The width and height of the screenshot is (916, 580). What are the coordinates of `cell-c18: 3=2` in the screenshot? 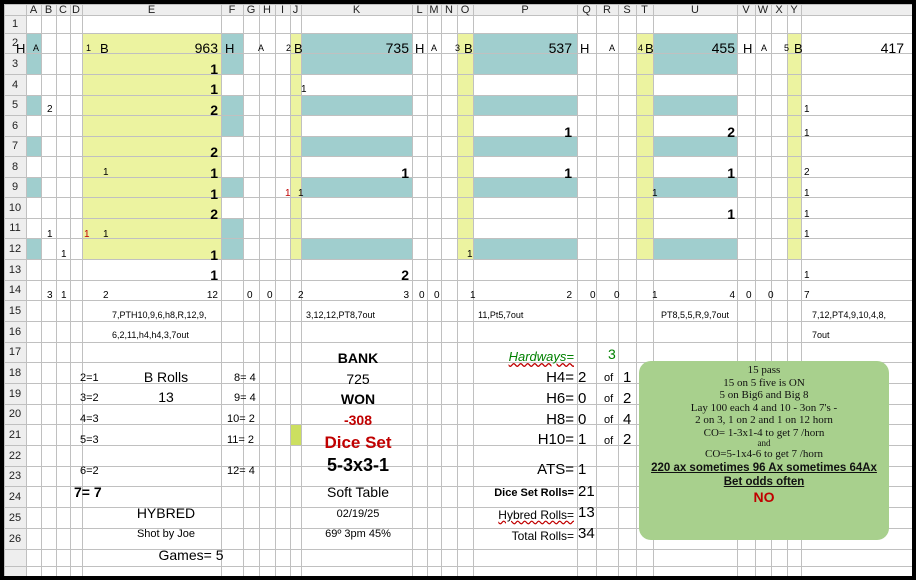 It's located at (89, 398).